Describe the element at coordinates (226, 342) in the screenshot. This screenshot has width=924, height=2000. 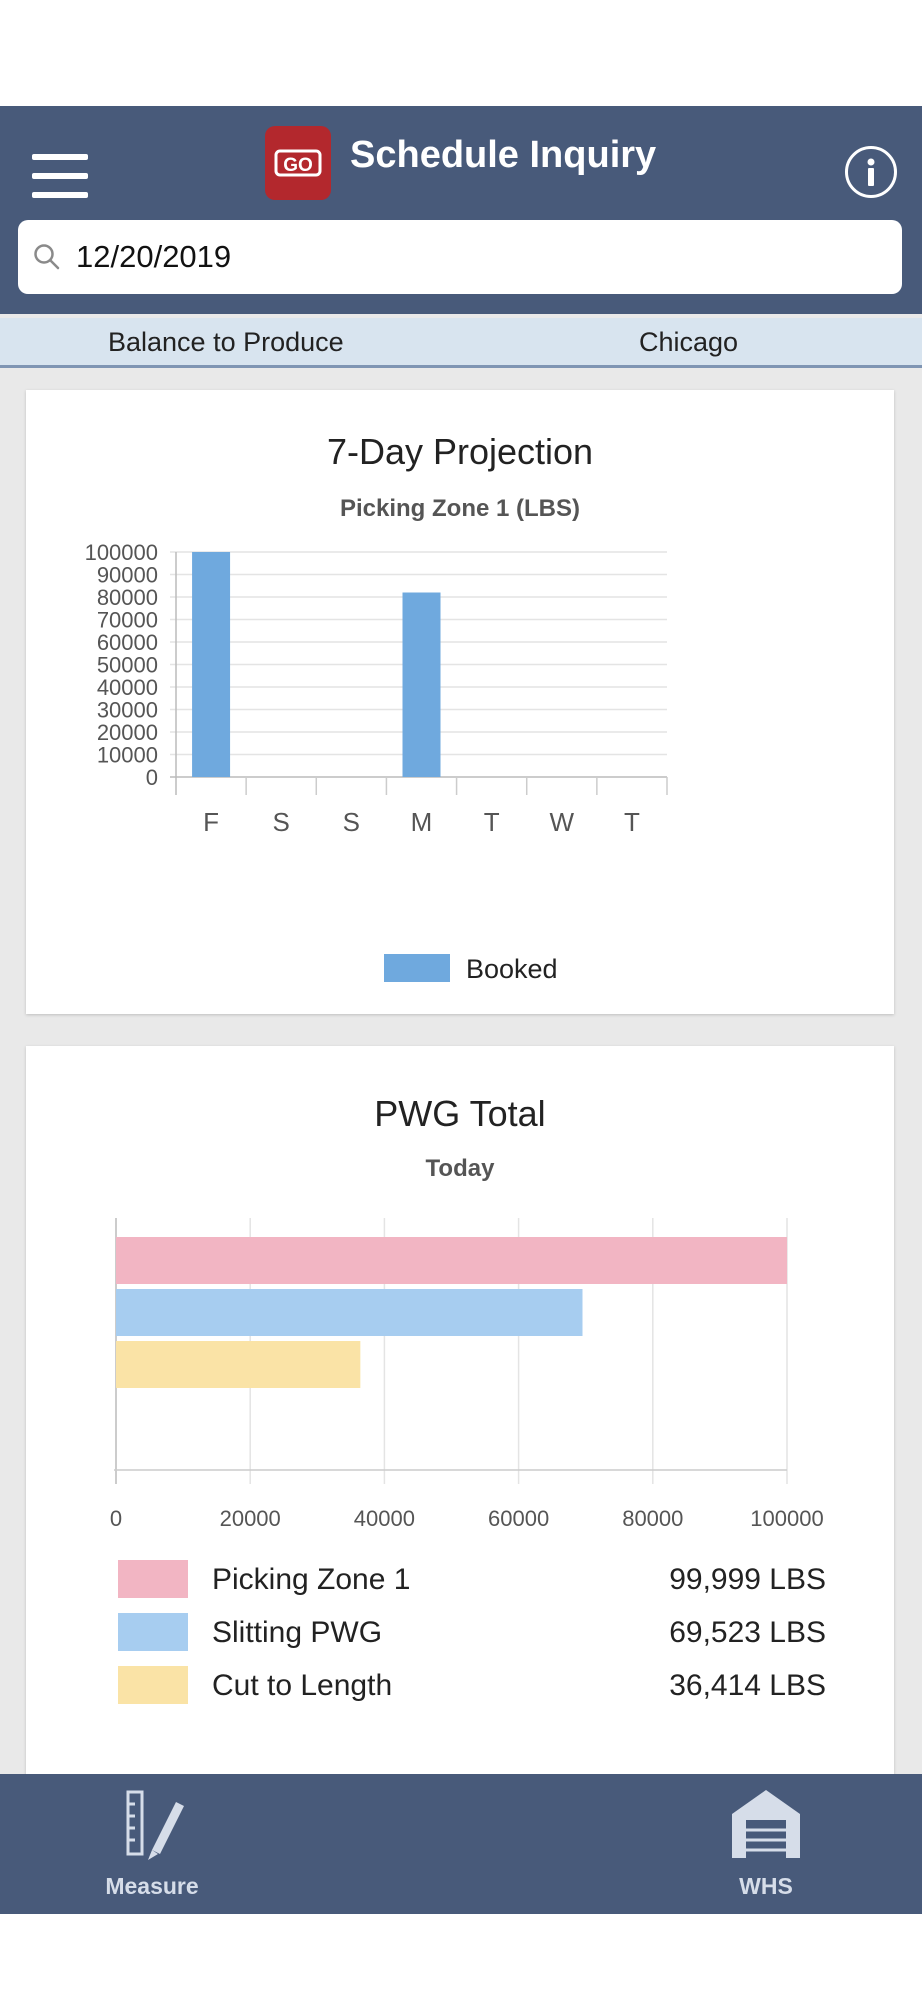
I see `info-bar-left-label: Balance to Produce` at that location.